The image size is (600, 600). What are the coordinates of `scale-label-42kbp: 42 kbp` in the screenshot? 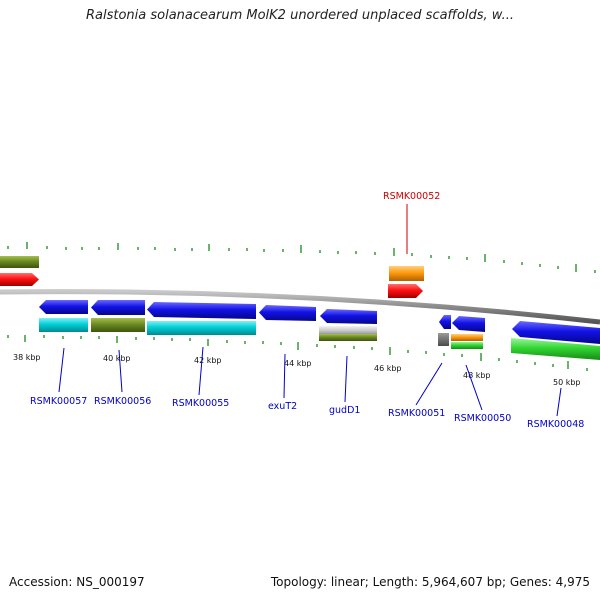 It's located at (208, 360).